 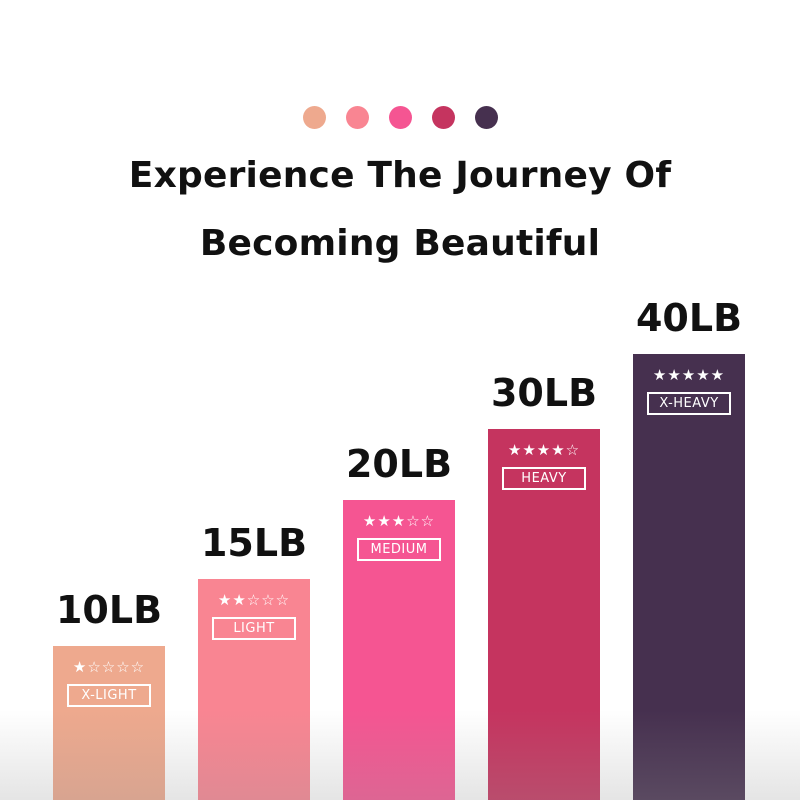 I want to click on headline-line-2: Becoming Beautiful, so click(x=400, y=243).